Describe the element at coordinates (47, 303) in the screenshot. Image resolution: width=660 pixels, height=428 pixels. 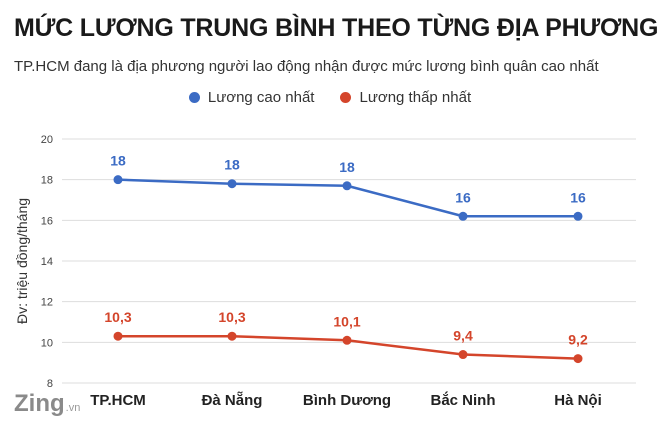
I see `y-tick-label: 12` at that location.